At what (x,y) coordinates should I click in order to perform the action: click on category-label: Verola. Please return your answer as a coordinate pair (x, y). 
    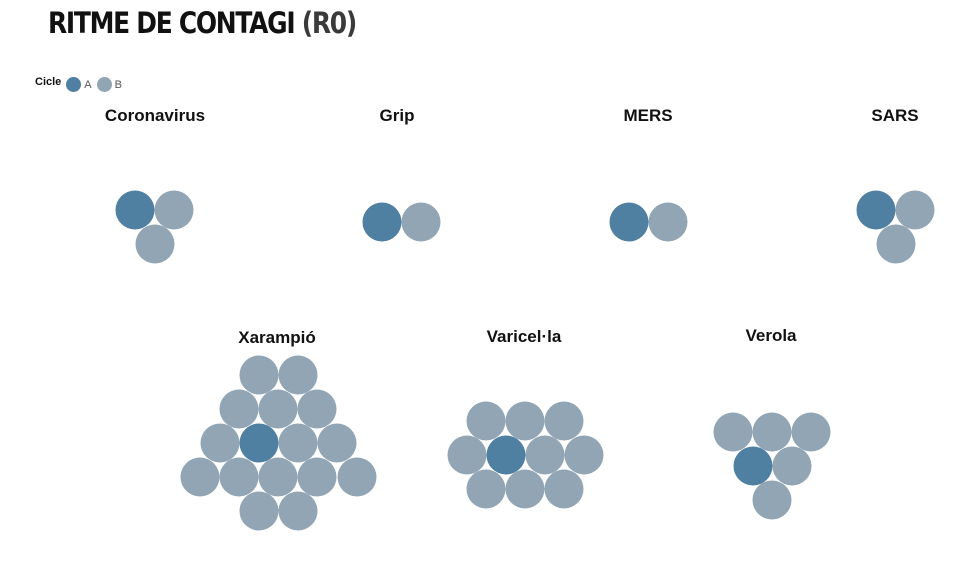
    Looking at the image, I should click on (771, 335).